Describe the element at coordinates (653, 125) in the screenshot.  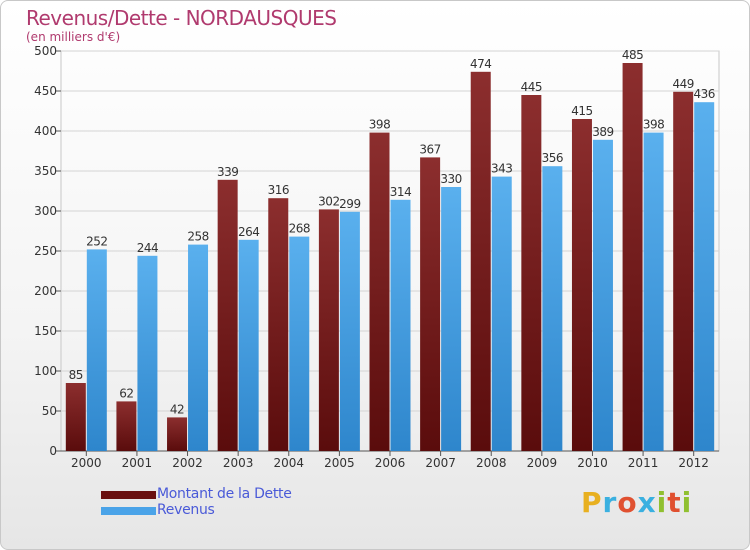
I see `data-label-revenus: 398` at that location.